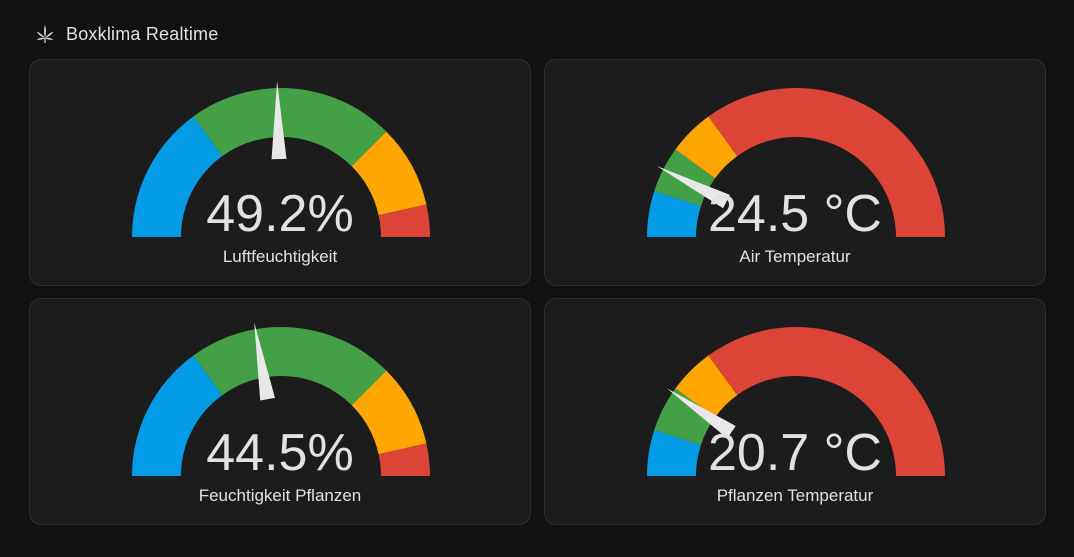  I want to click on gauge-feuchtigkeit-pflanzen, so click(281, 399).